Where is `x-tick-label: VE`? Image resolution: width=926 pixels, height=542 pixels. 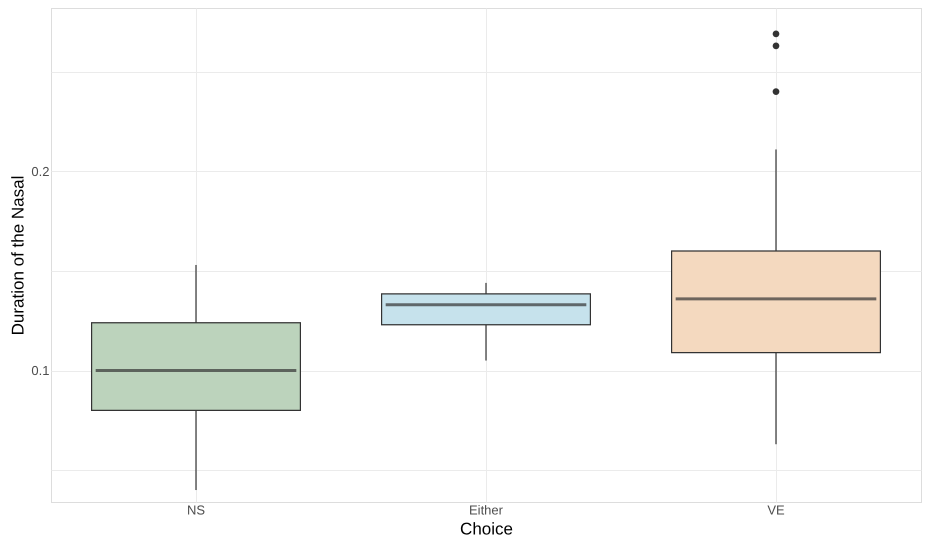 x-tick-label: VE is located at coordinates (776, 510).